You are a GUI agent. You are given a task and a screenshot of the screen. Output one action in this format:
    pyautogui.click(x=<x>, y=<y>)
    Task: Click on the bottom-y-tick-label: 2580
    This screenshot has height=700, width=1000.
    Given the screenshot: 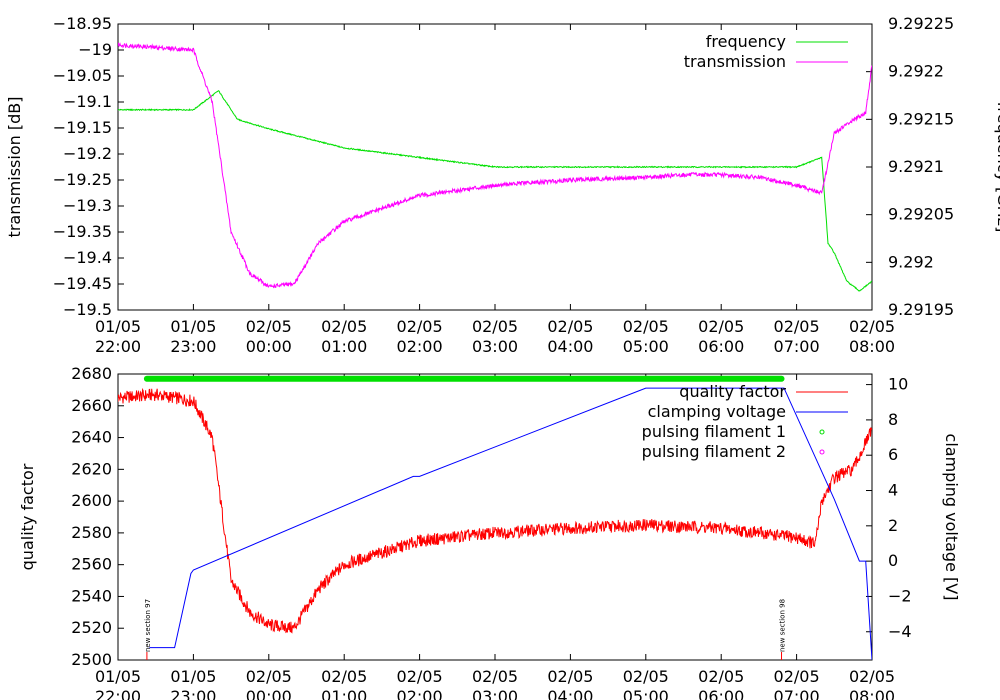 What is the action you would take?
    pyautogui.click(x=91, y=532)
    